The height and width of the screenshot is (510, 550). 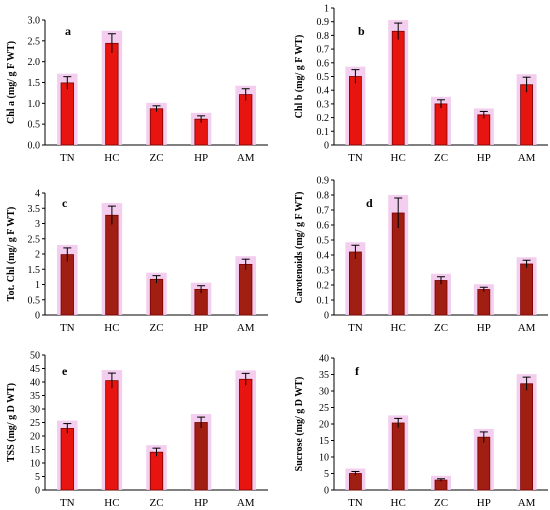 I want to click on y-tick-label: 1.0, so click(x=34, y=104).